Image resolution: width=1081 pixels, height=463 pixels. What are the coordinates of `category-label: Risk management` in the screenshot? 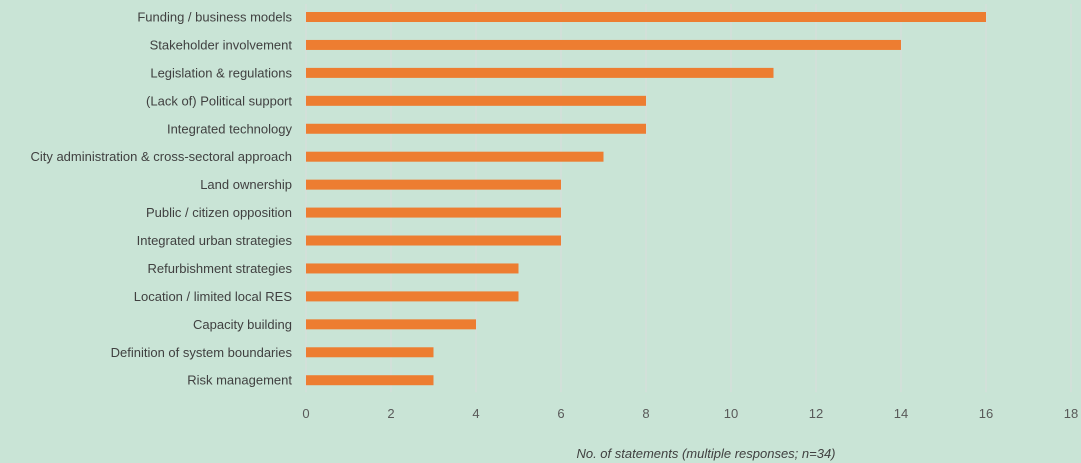 It's located at (239, 380).